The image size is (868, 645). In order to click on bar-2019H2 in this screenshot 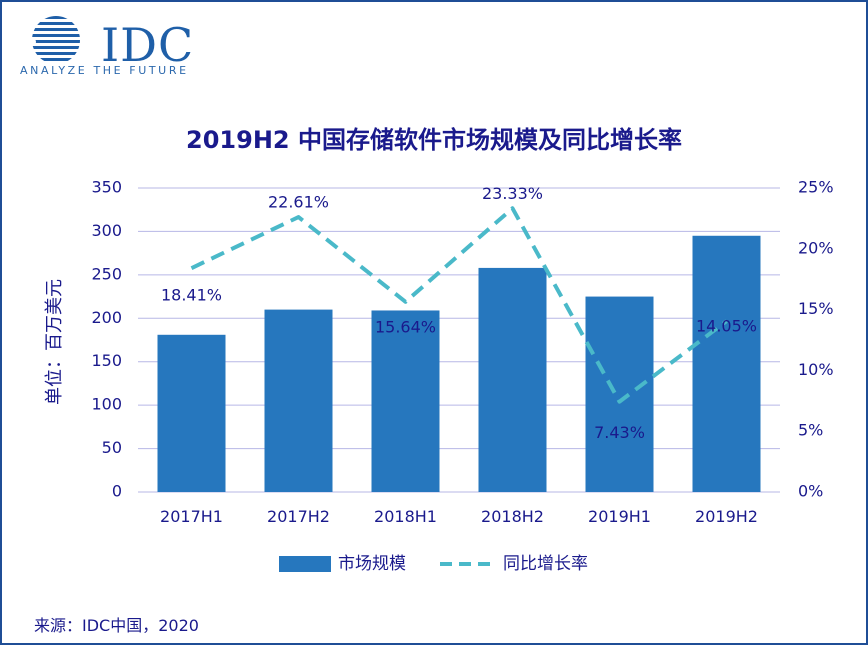, I will do `click(726, 363)`.